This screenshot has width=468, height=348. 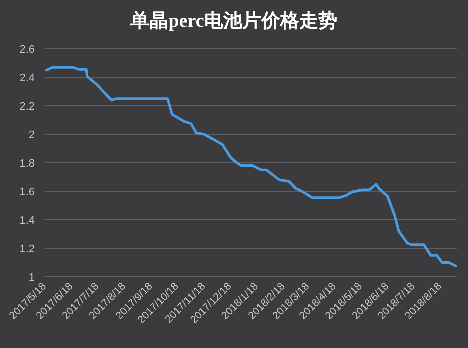 What do you see at coordinates (27, 107) in the screenshot?
I see `y-tick-label: 2.2` at bounding box center [27, 107].